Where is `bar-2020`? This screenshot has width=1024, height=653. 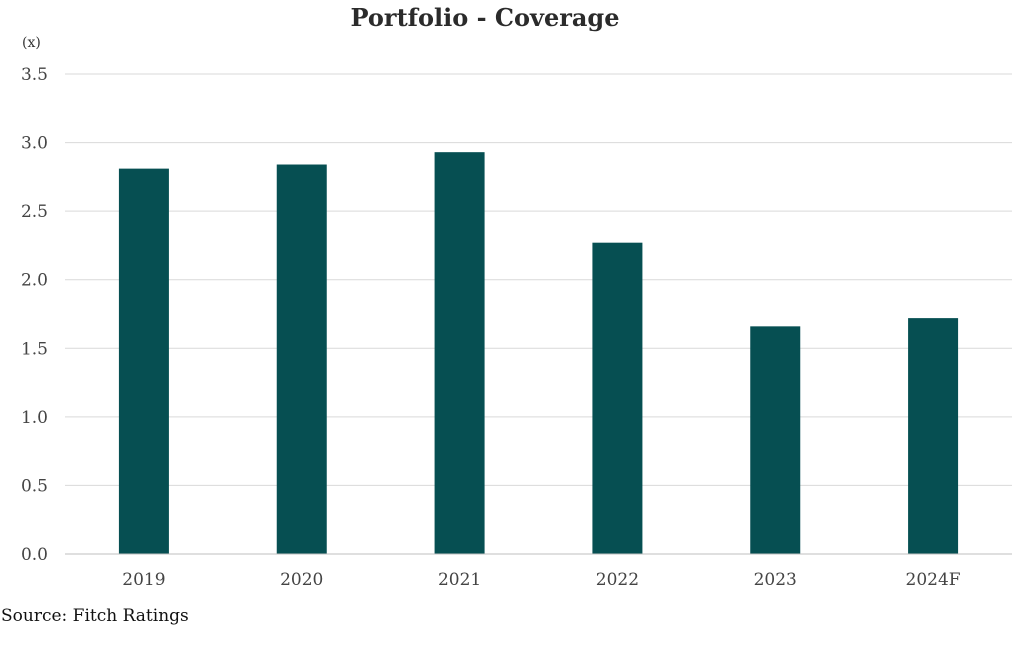 bar-2020 is located at coordinates (301, 359).